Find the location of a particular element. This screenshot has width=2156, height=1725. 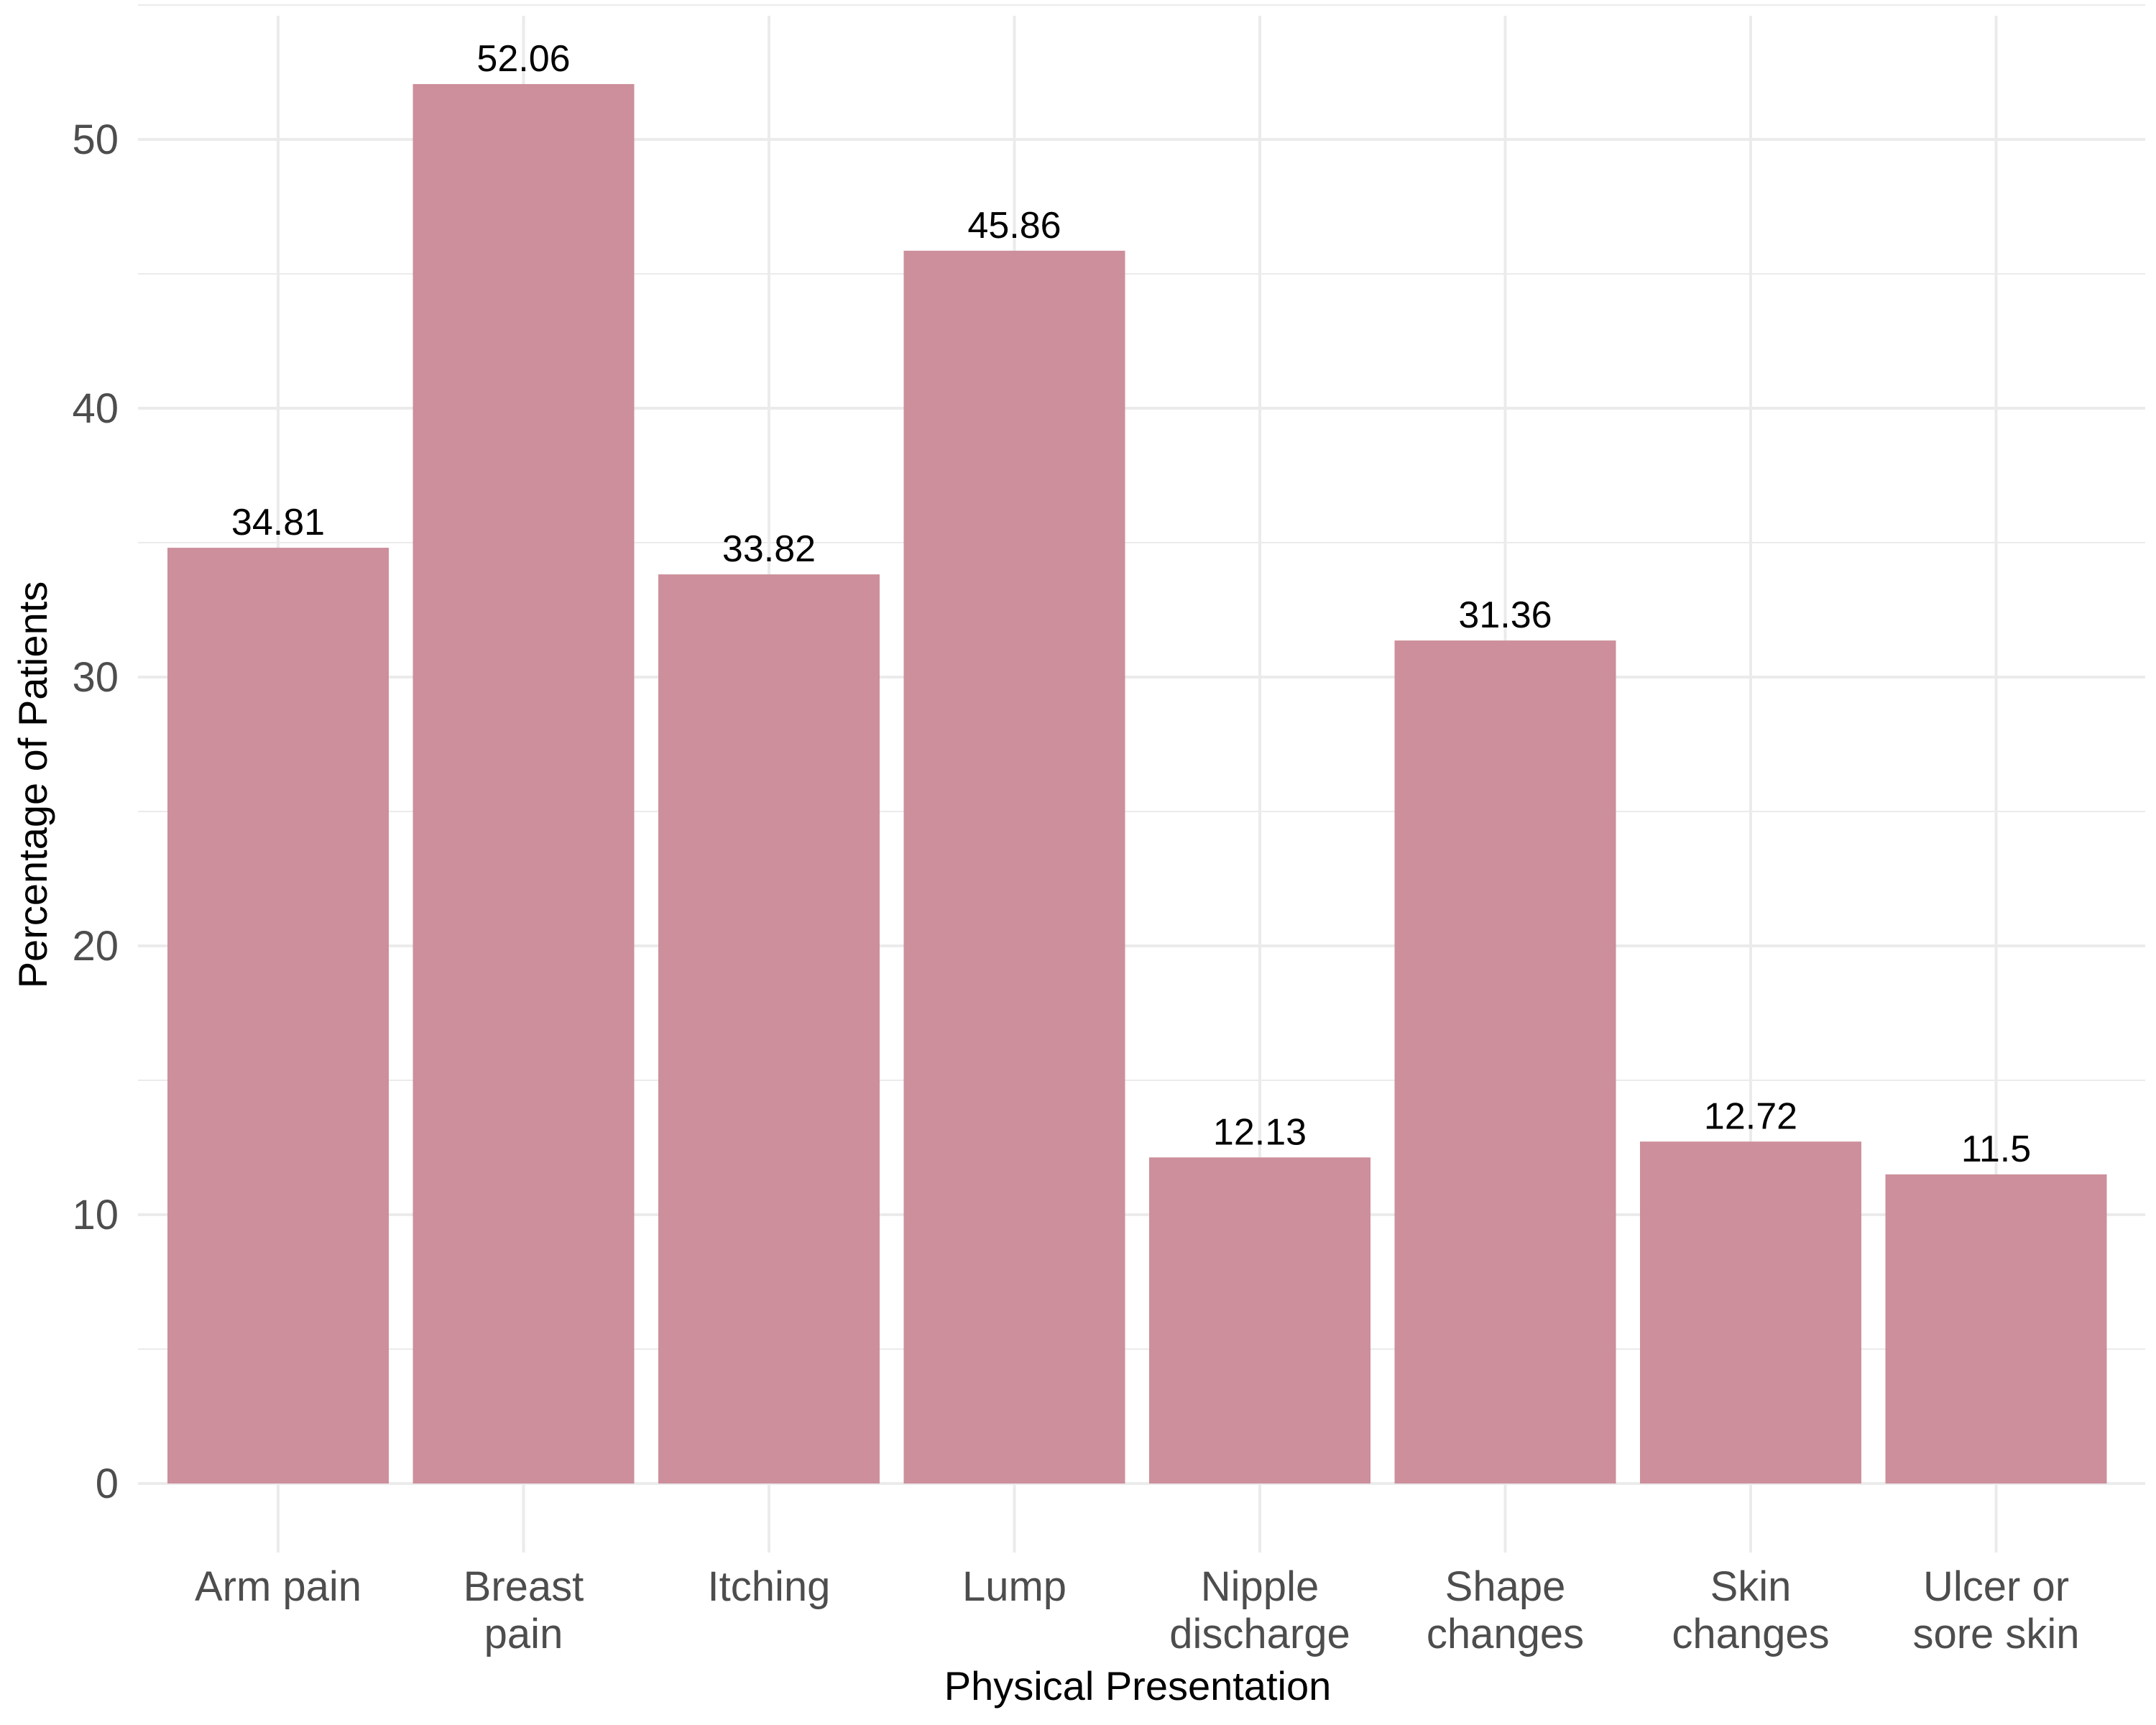

x-tick-label: Lump is located at coordinates (1014, 1586).